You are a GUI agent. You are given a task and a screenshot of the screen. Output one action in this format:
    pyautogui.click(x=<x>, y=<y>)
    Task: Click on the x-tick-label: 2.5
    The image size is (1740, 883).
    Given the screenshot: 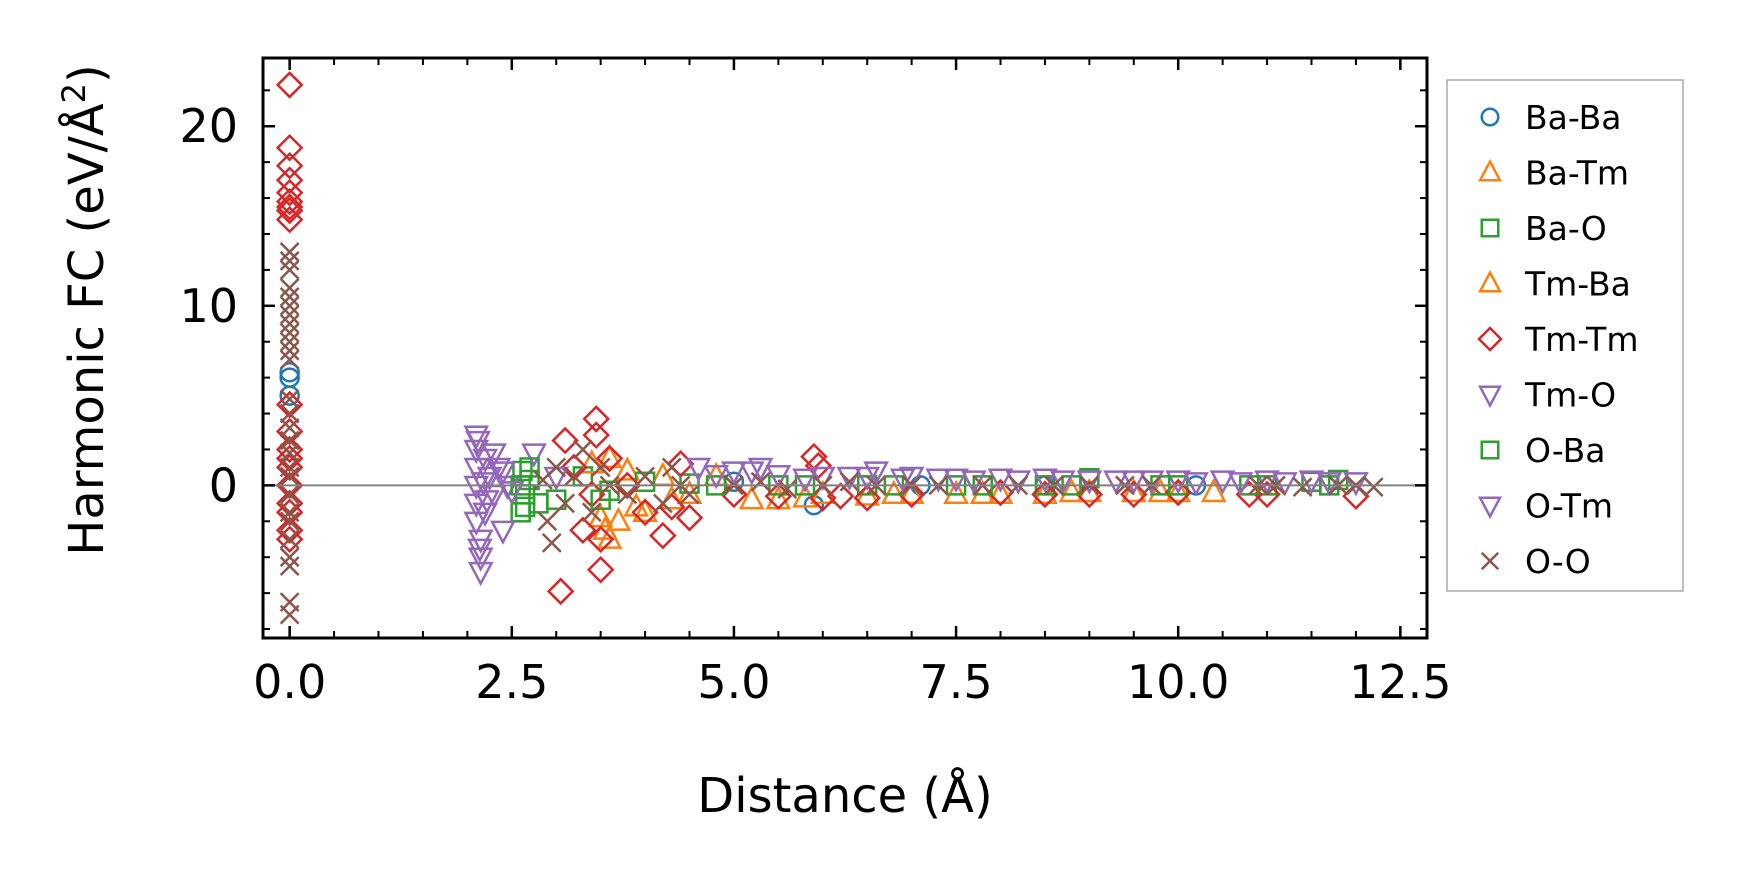 What is the action you would take?
    pyautogui.click(x=511, y=682)
    